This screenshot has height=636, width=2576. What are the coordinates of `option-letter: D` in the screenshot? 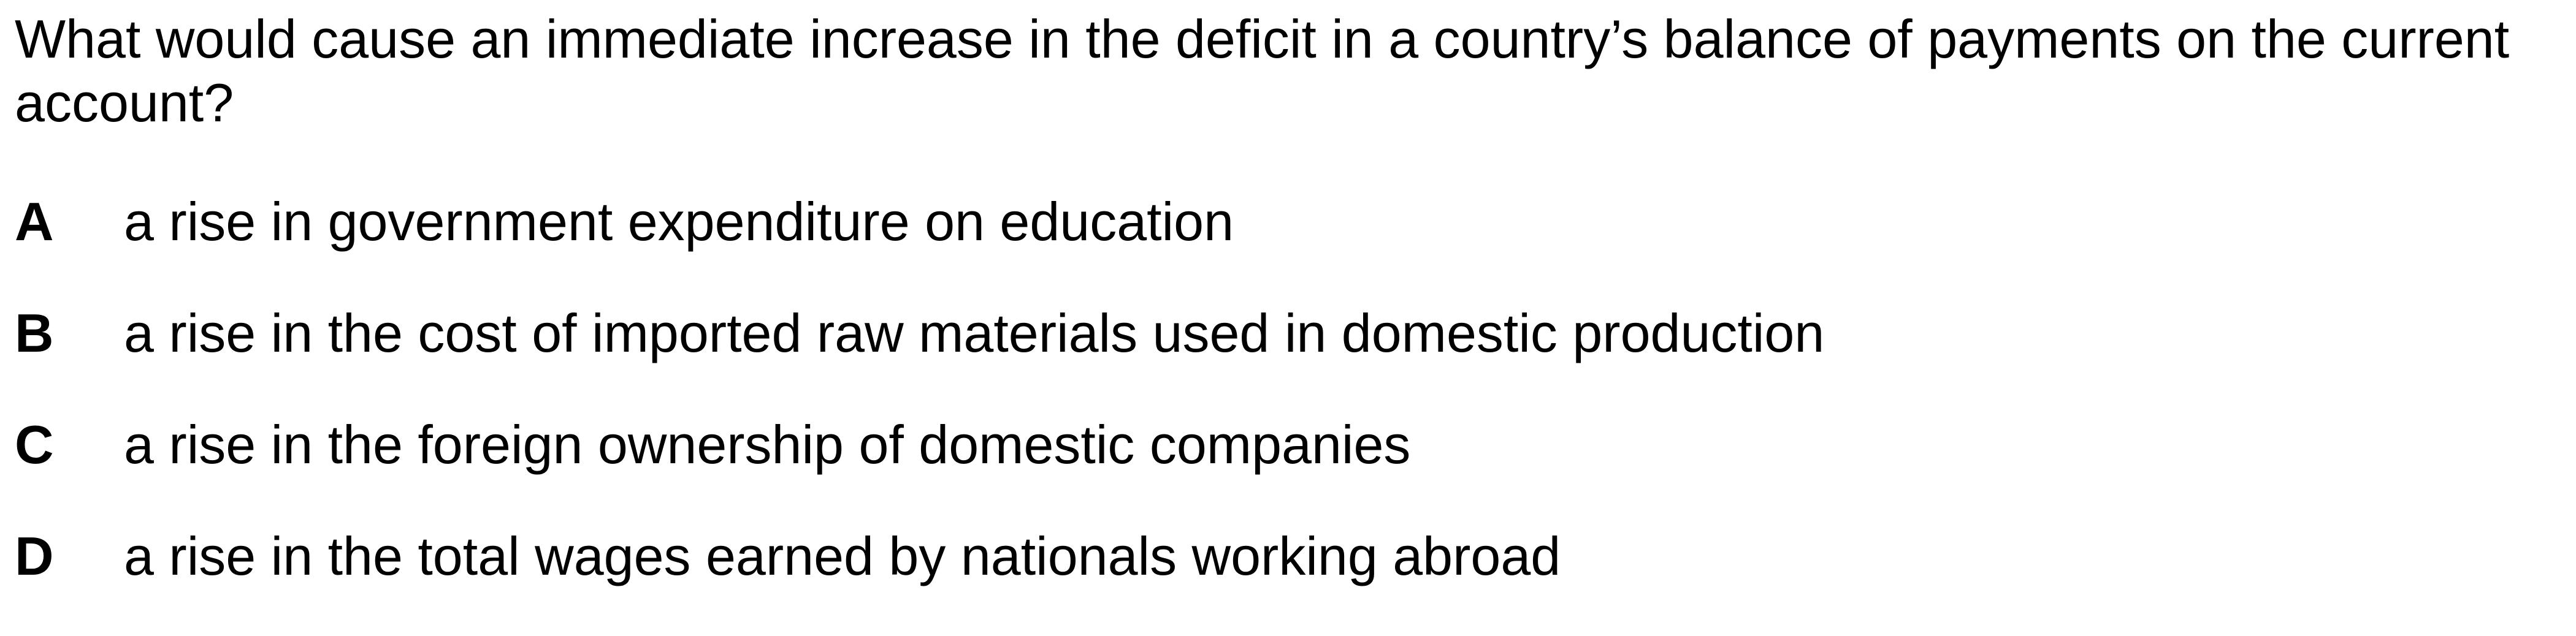 It's located at (34, 556).